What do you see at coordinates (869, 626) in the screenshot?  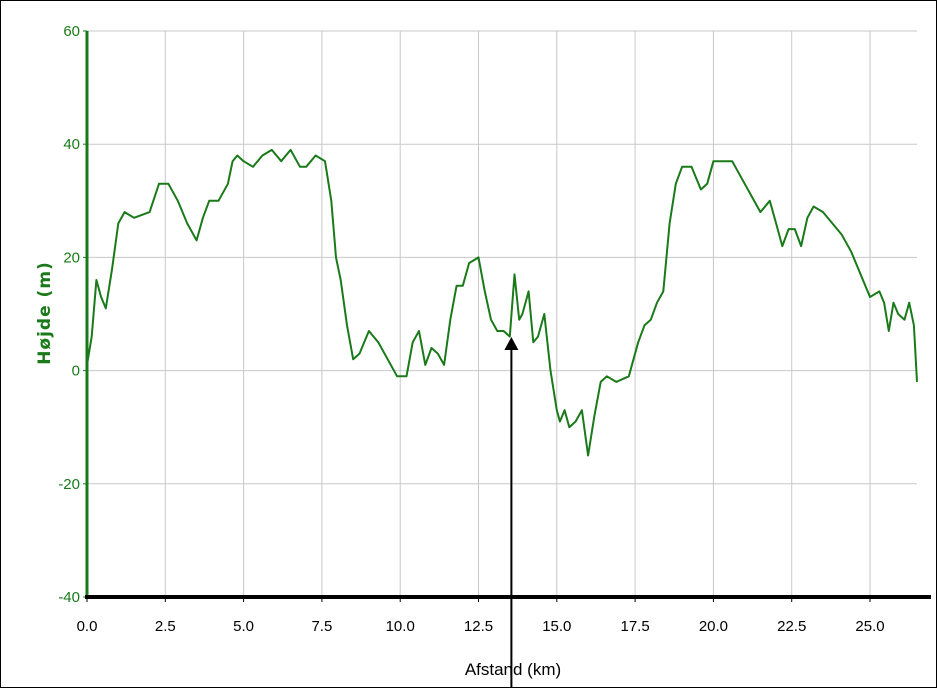 I see `x-tick-label: 25.0` at bounding box center [869, 626].